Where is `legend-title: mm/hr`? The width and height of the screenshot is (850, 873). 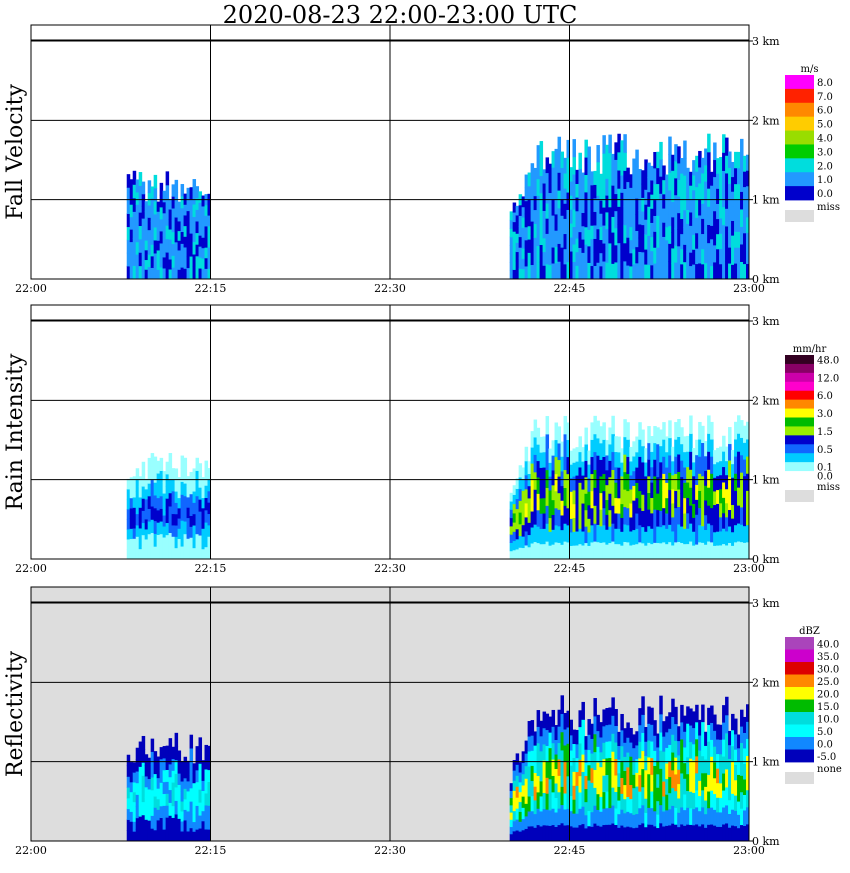
legend-title: mm/hr is located at coordinates (810, 349).